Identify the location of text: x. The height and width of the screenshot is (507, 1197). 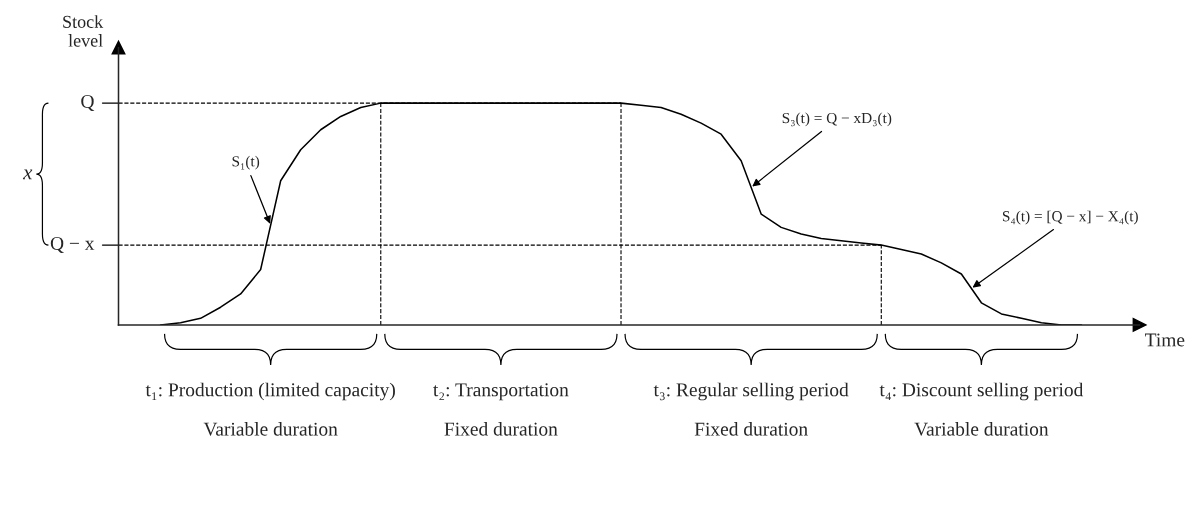
(27, 174).